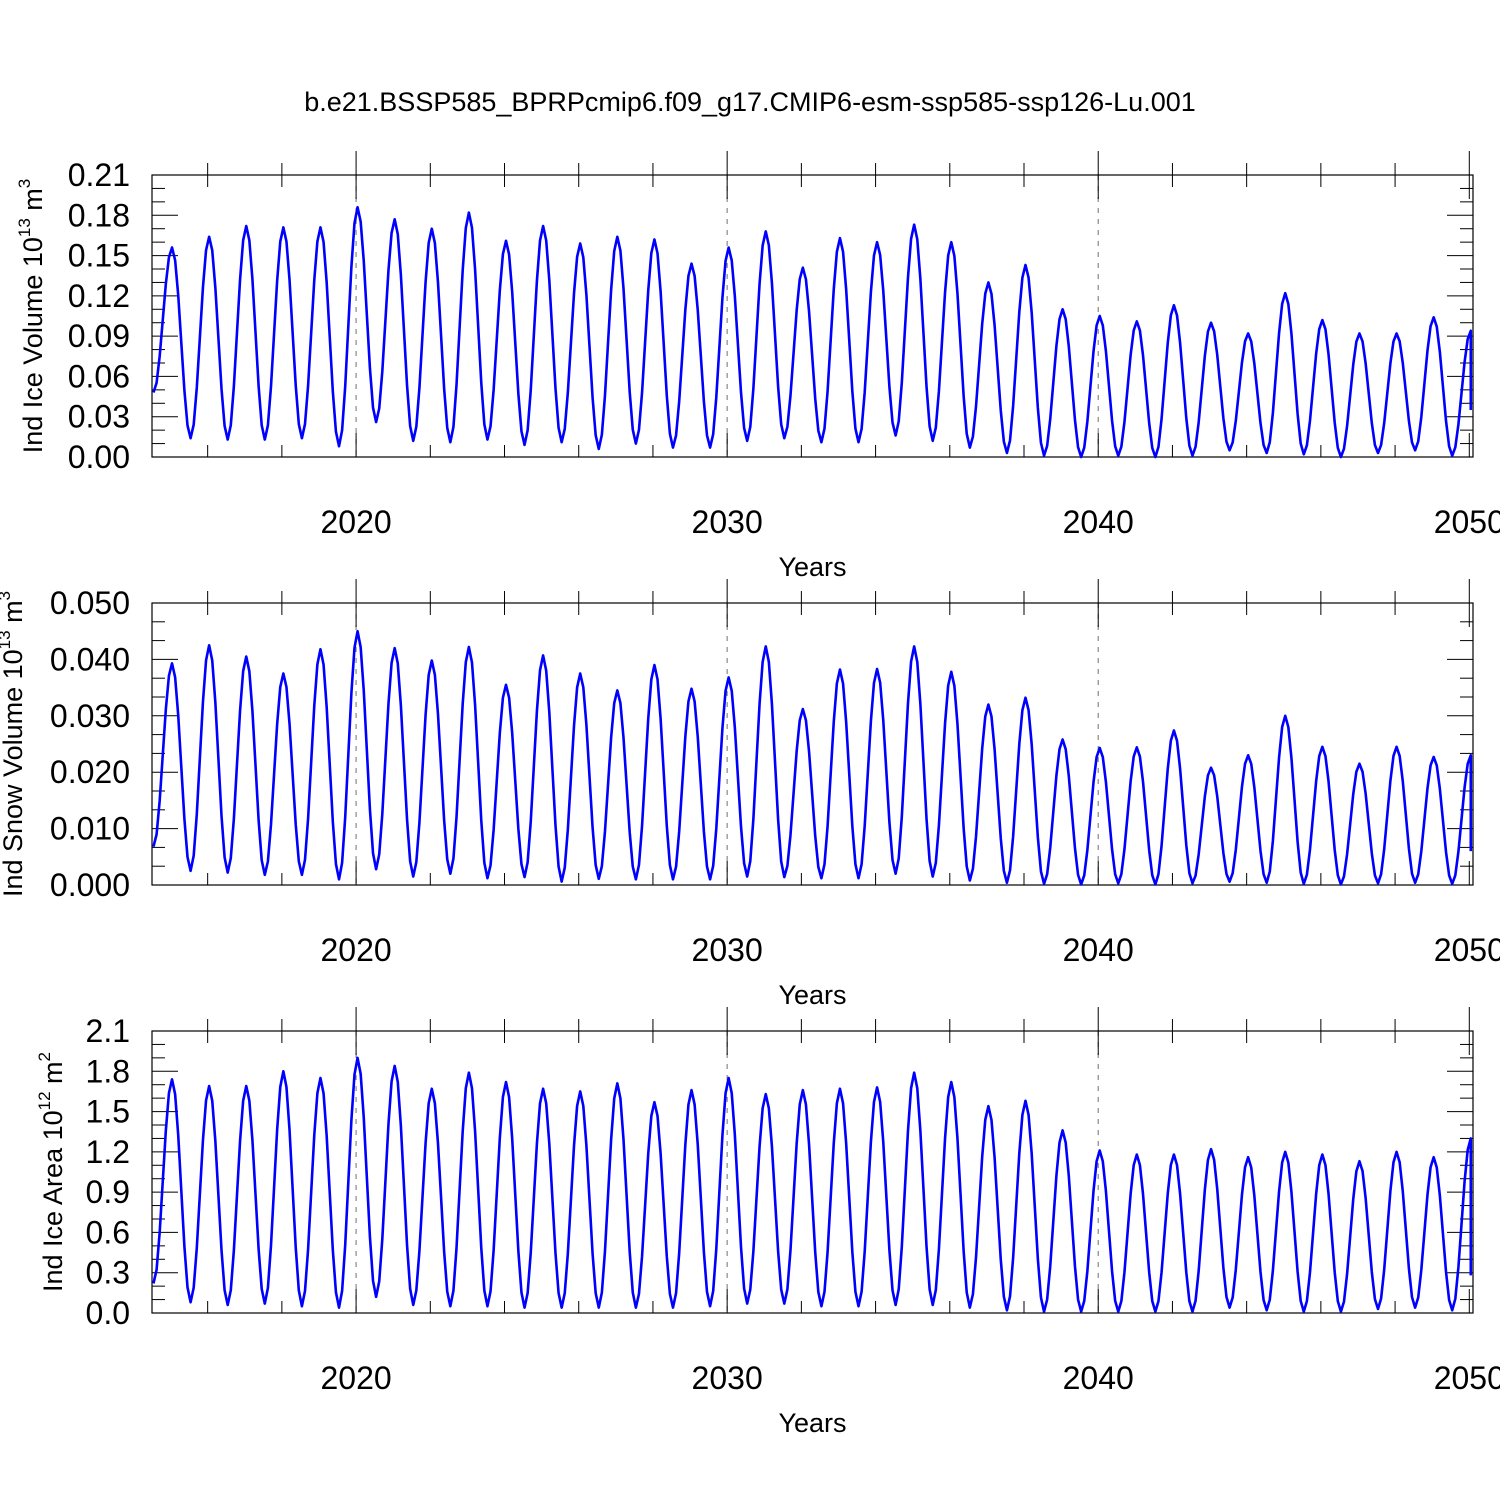  I want to click on y-tick-label: 0.06, so click(99, 376).